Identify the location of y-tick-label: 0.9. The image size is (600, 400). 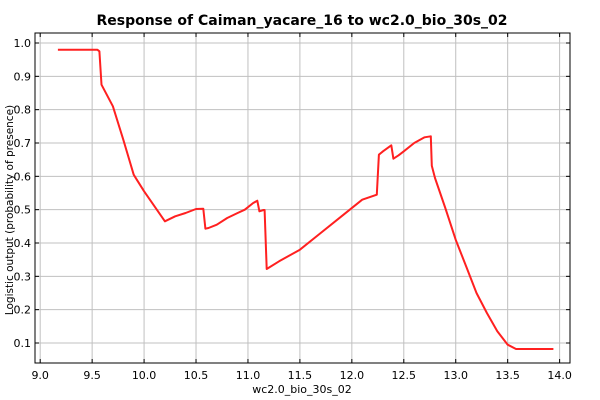
(23, 76).